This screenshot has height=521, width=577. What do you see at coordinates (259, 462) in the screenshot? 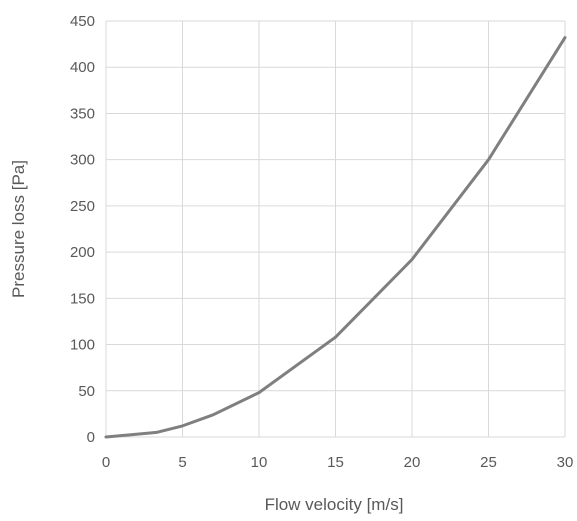
I see `x-tick-label: 10` at bounding box center [259, 462].